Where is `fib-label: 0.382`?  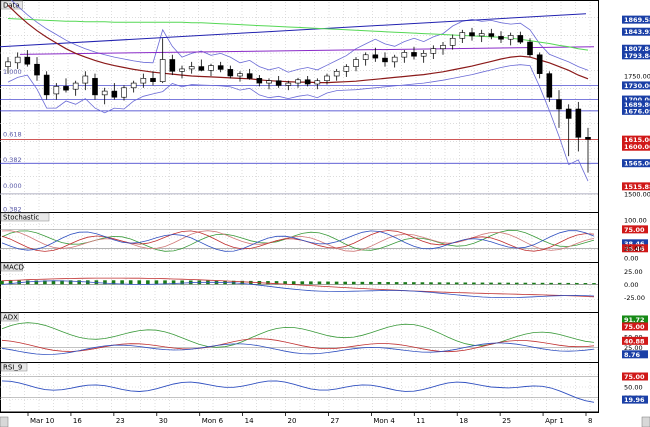
fib-label: 0.382 is located at coordinates (12, 210).